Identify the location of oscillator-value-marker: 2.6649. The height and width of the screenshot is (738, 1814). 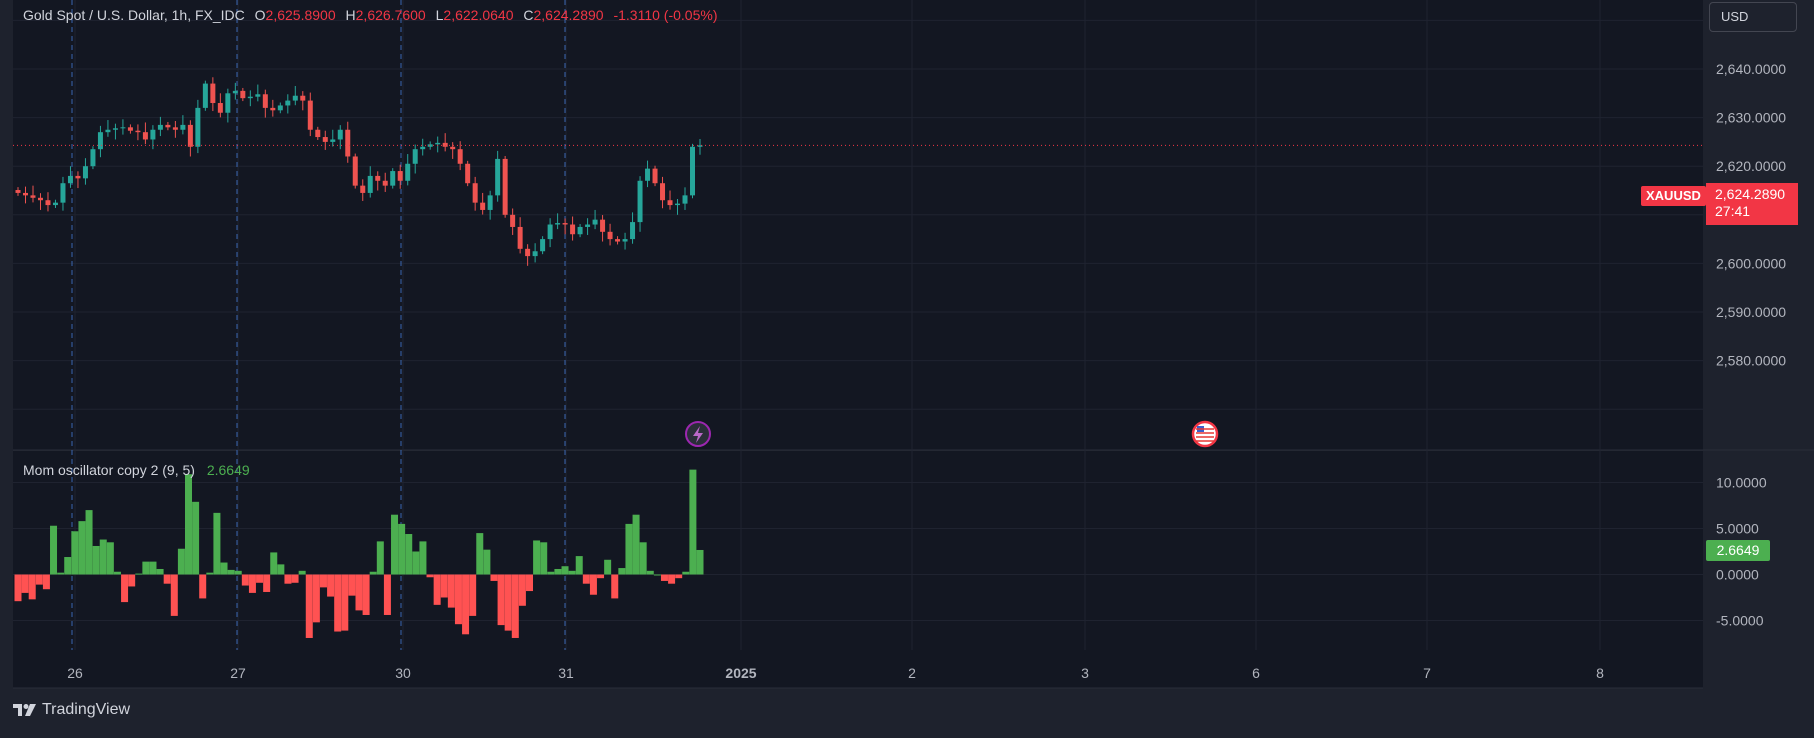
(1738, 550).